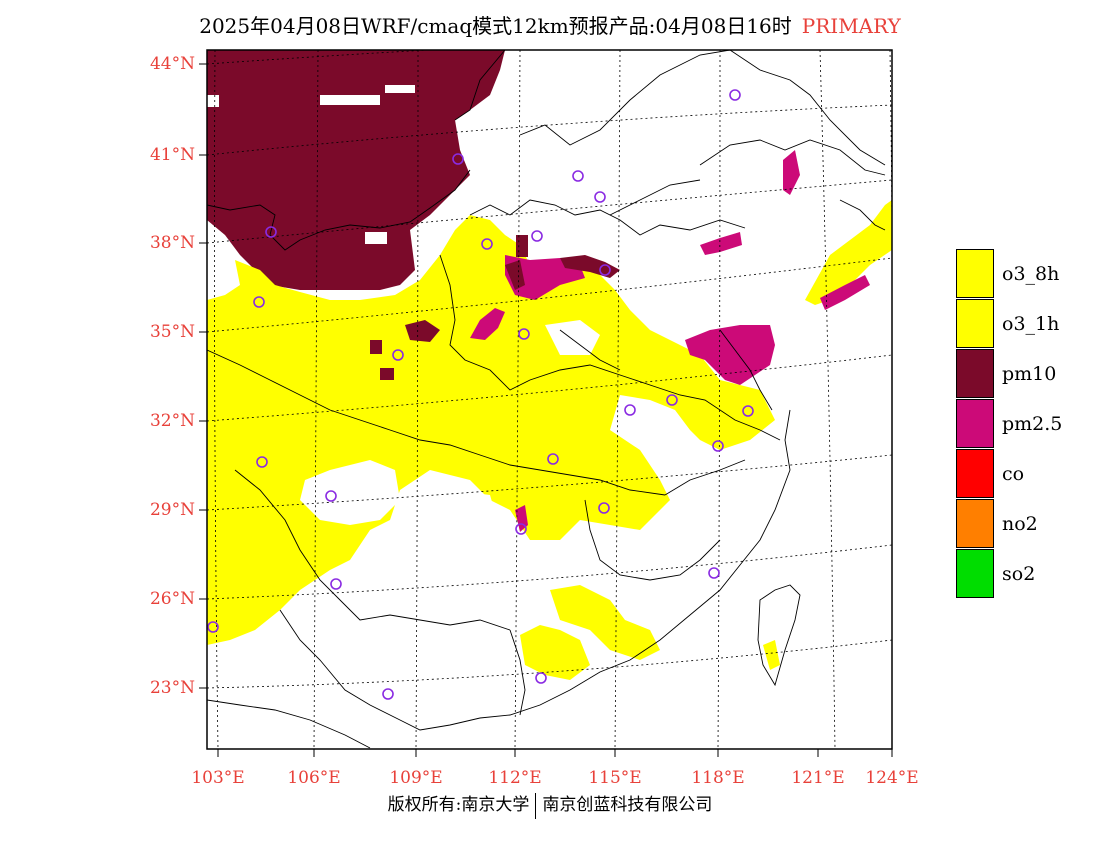  Describe the element at coordinates (848, 252) in the screenshot. I see `o3-region-coast-north` at that location.